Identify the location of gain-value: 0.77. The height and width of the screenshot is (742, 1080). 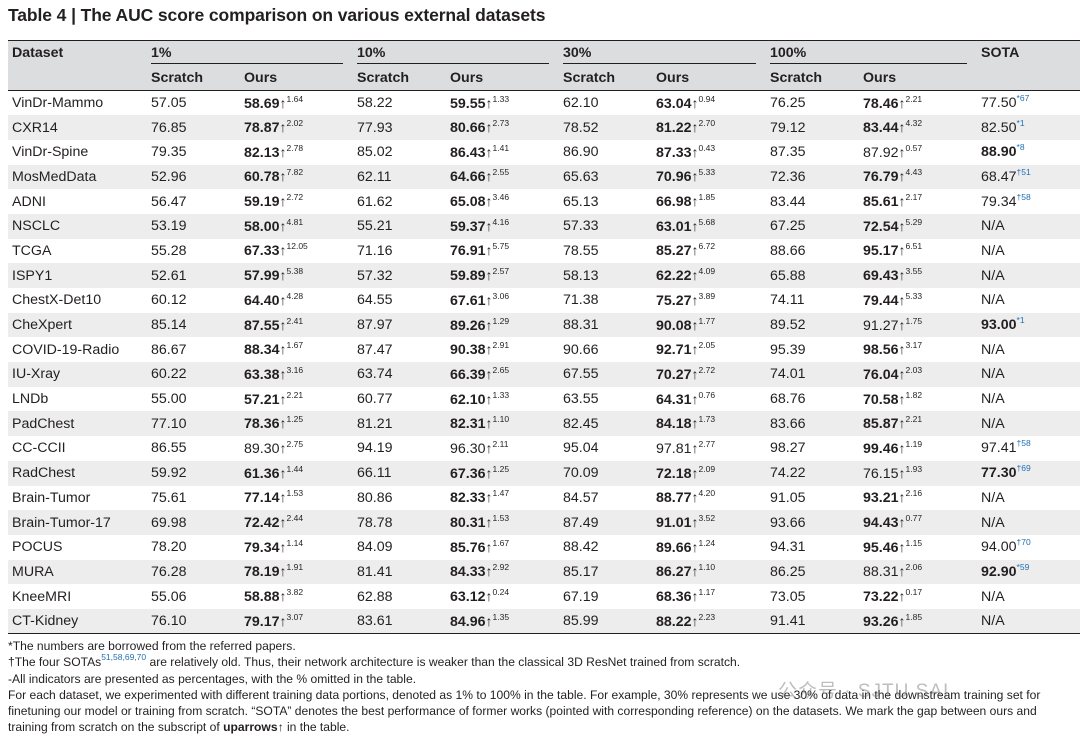
(914, 518).